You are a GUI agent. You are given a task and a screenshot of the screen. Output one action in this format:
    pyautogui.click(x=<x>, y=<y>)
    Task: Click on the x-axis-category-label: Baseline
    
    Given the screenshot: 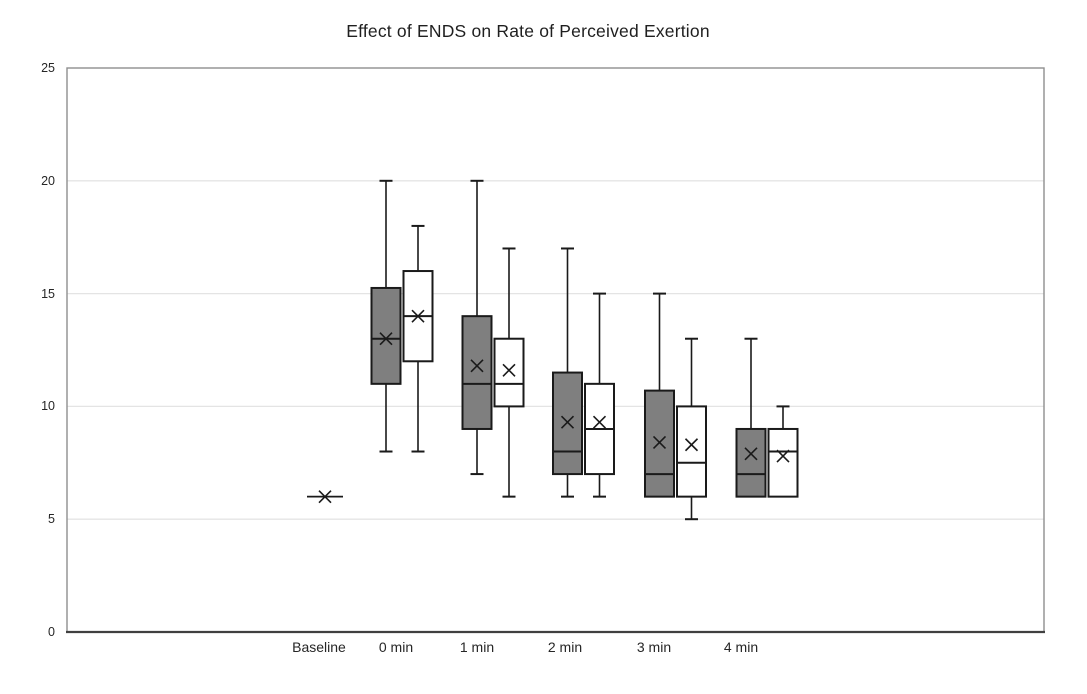 What is the action you would take?
    pyautogui.click(x=319, y=647)
    